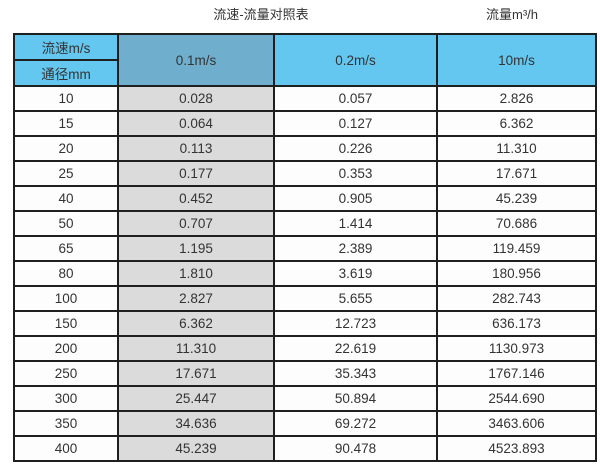  What do you see at coordinates (516, 273) in the screenshot?
I see `flow-value-cell-10ms: 180.956` at bounding box center [516, 273].